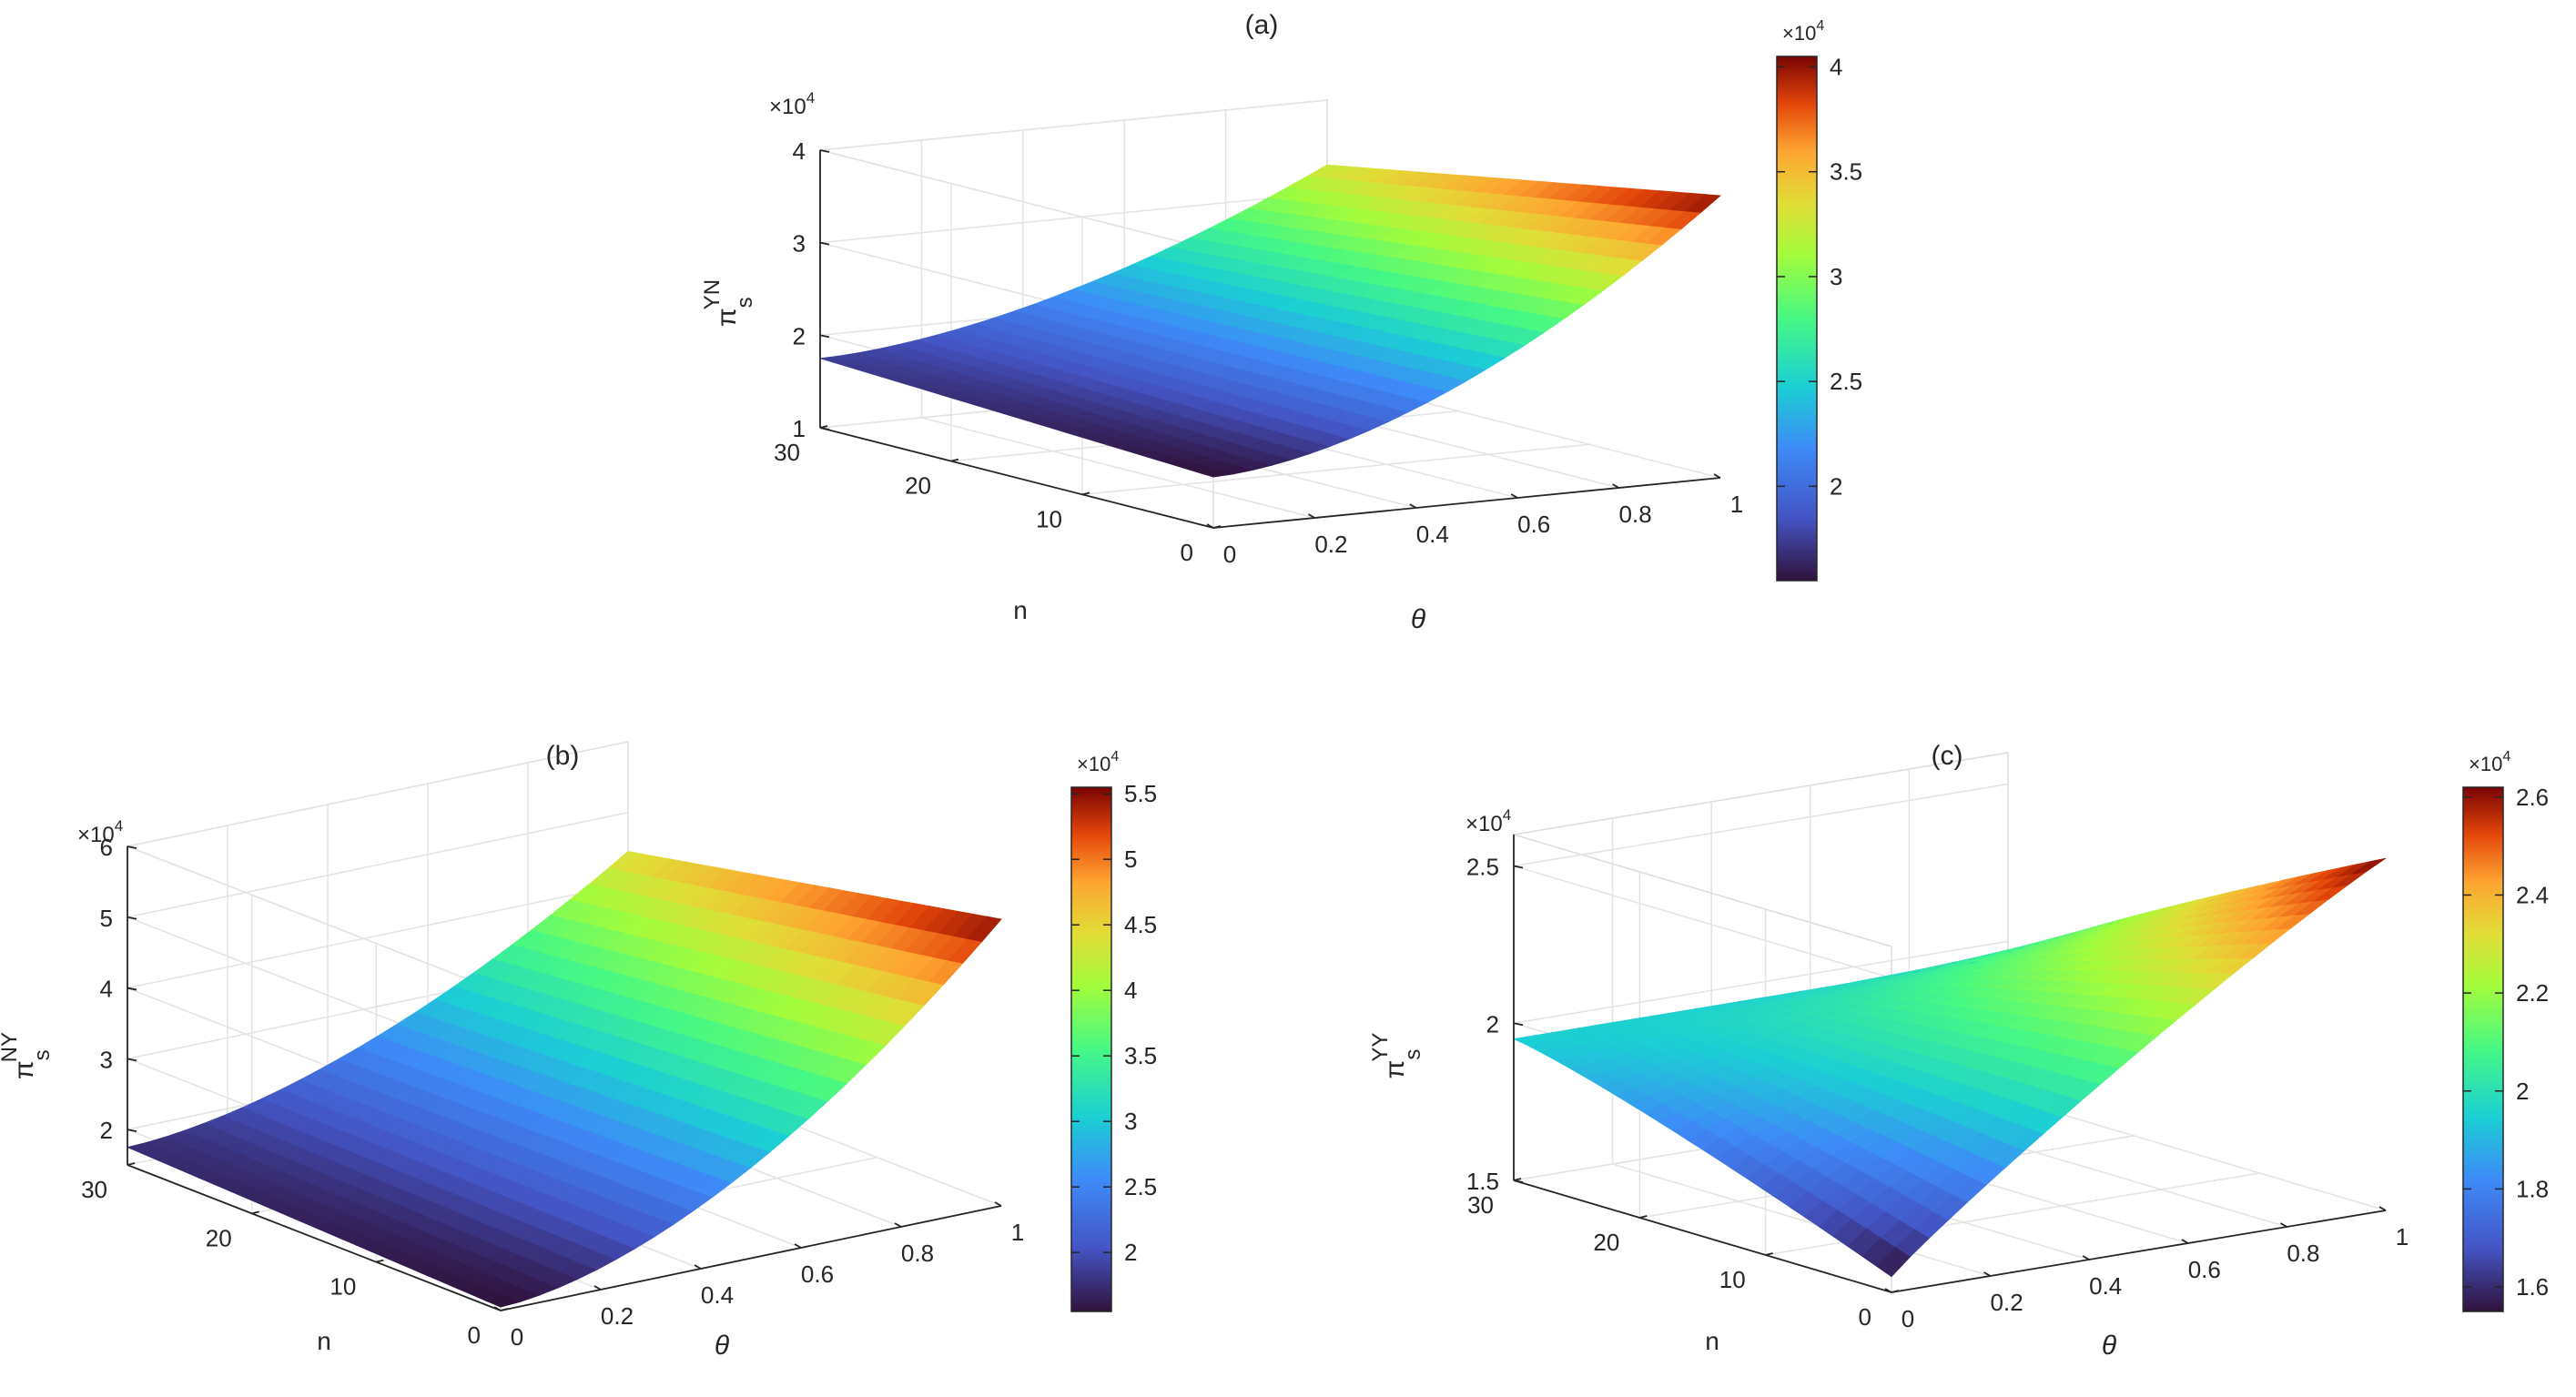 The image size is (2576, 1397). I want to click on colorbar-tick-label: 2.2, so click(2532, 993).